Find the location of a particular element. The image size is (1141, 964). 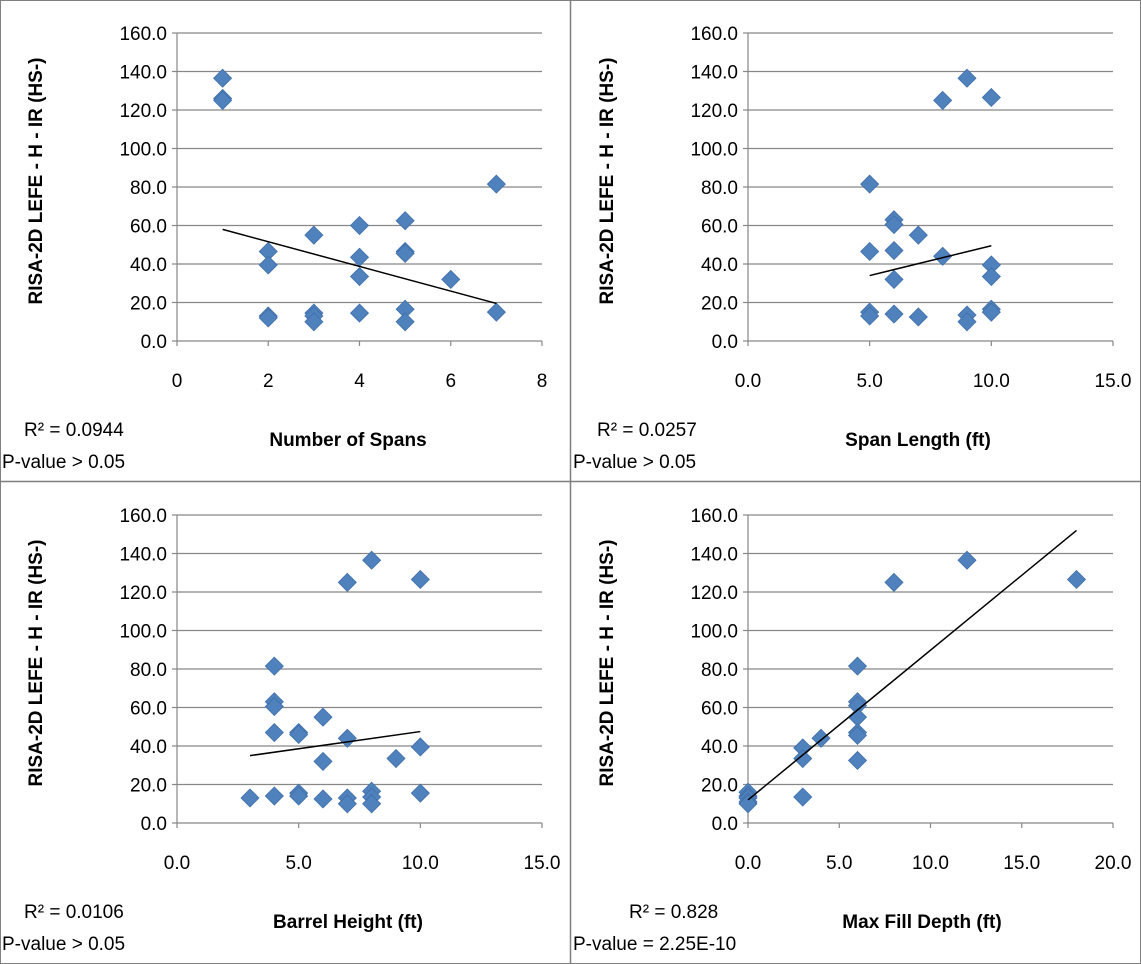

p-value-label: P-value = 2.25E-10 is located at coordinates (655, 944).